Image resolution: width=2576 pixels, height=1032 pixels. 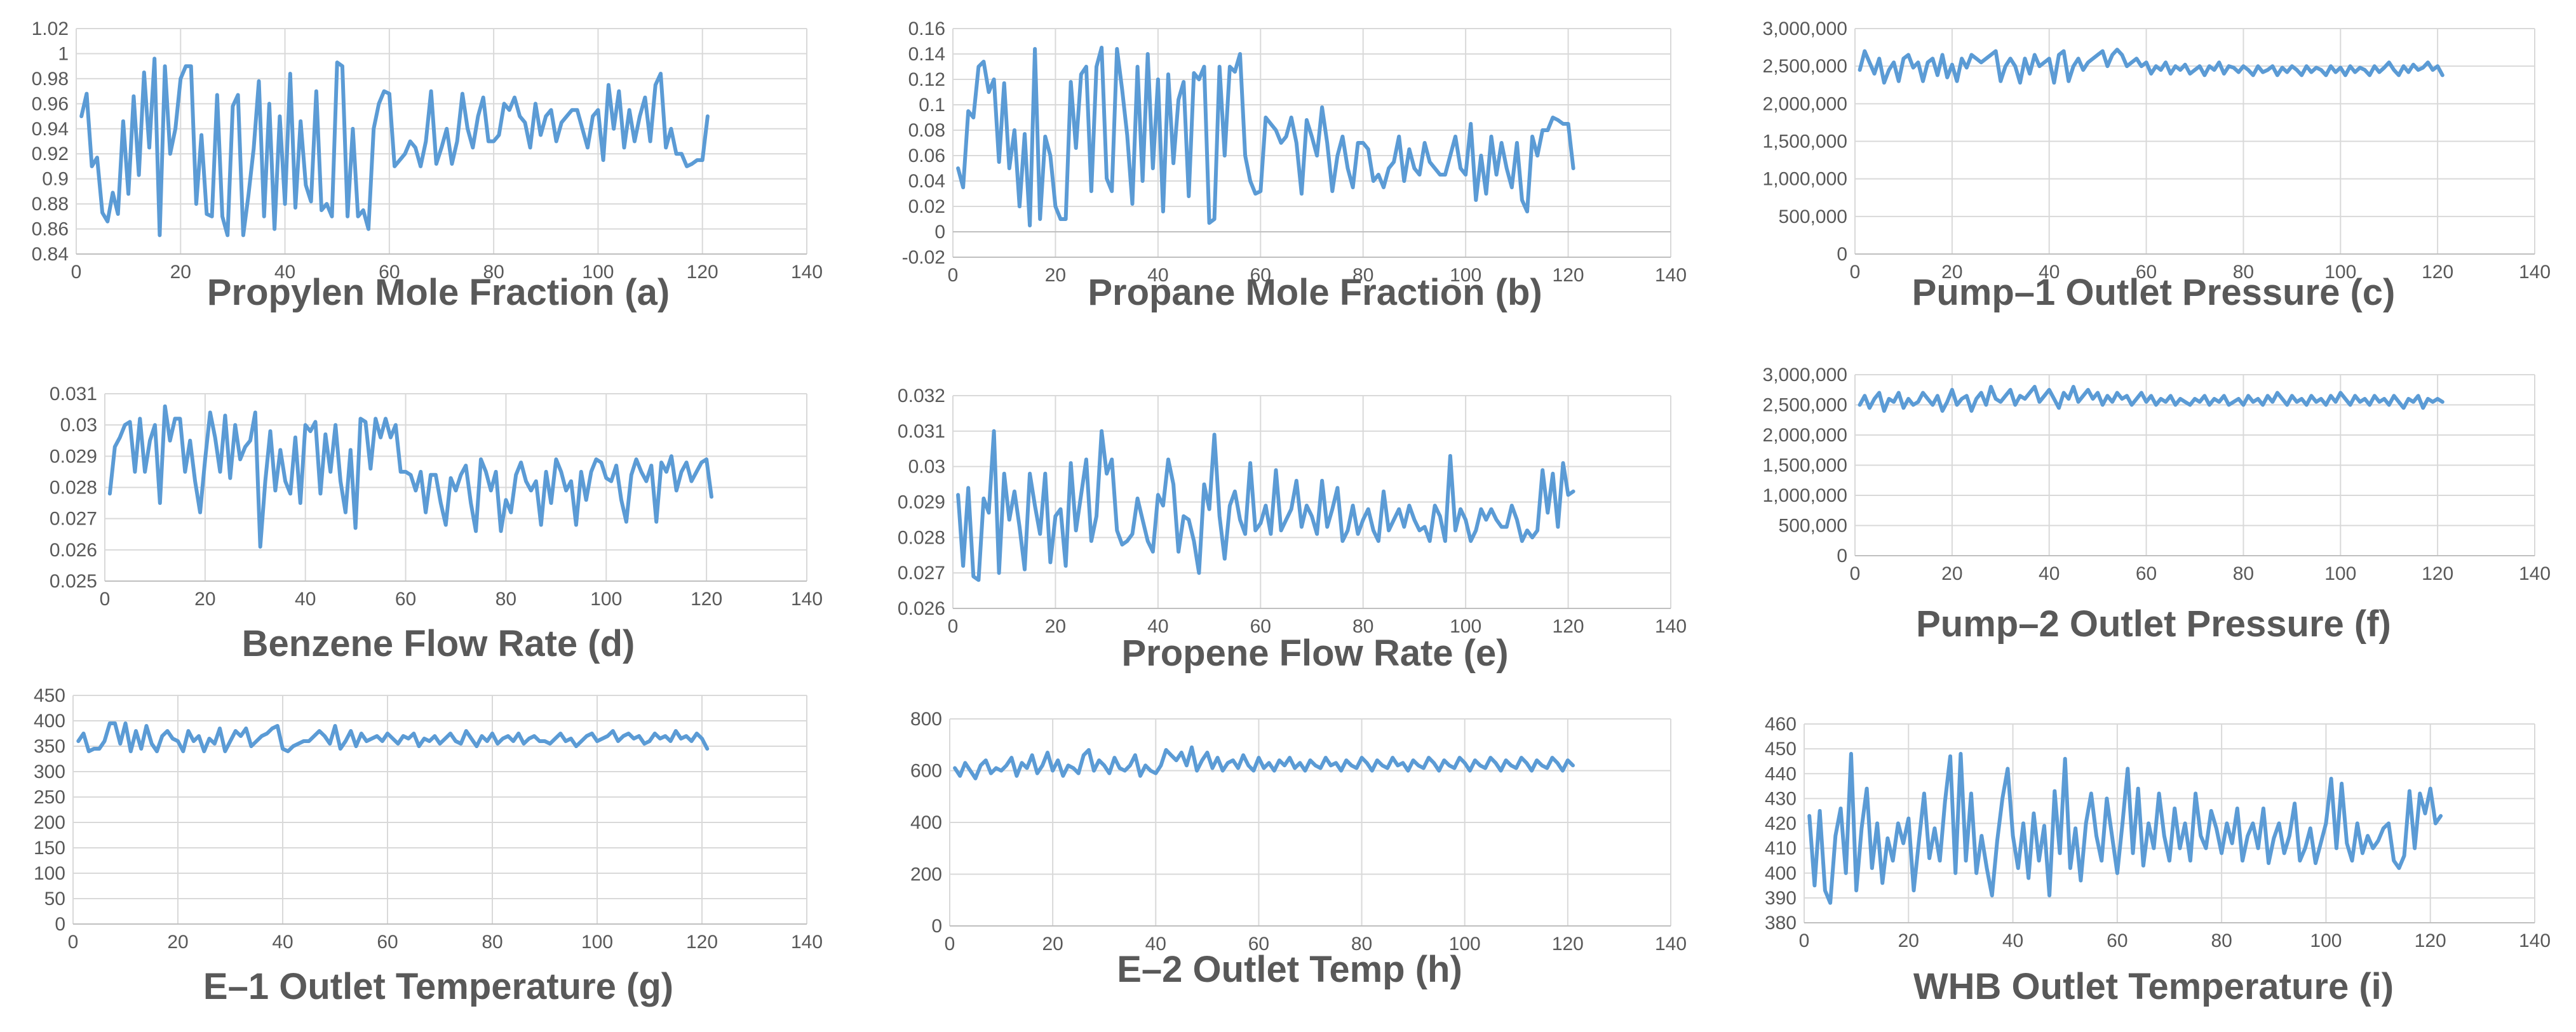 I want to click on y-tick-label: 0.12, so click(x=926, y=79).